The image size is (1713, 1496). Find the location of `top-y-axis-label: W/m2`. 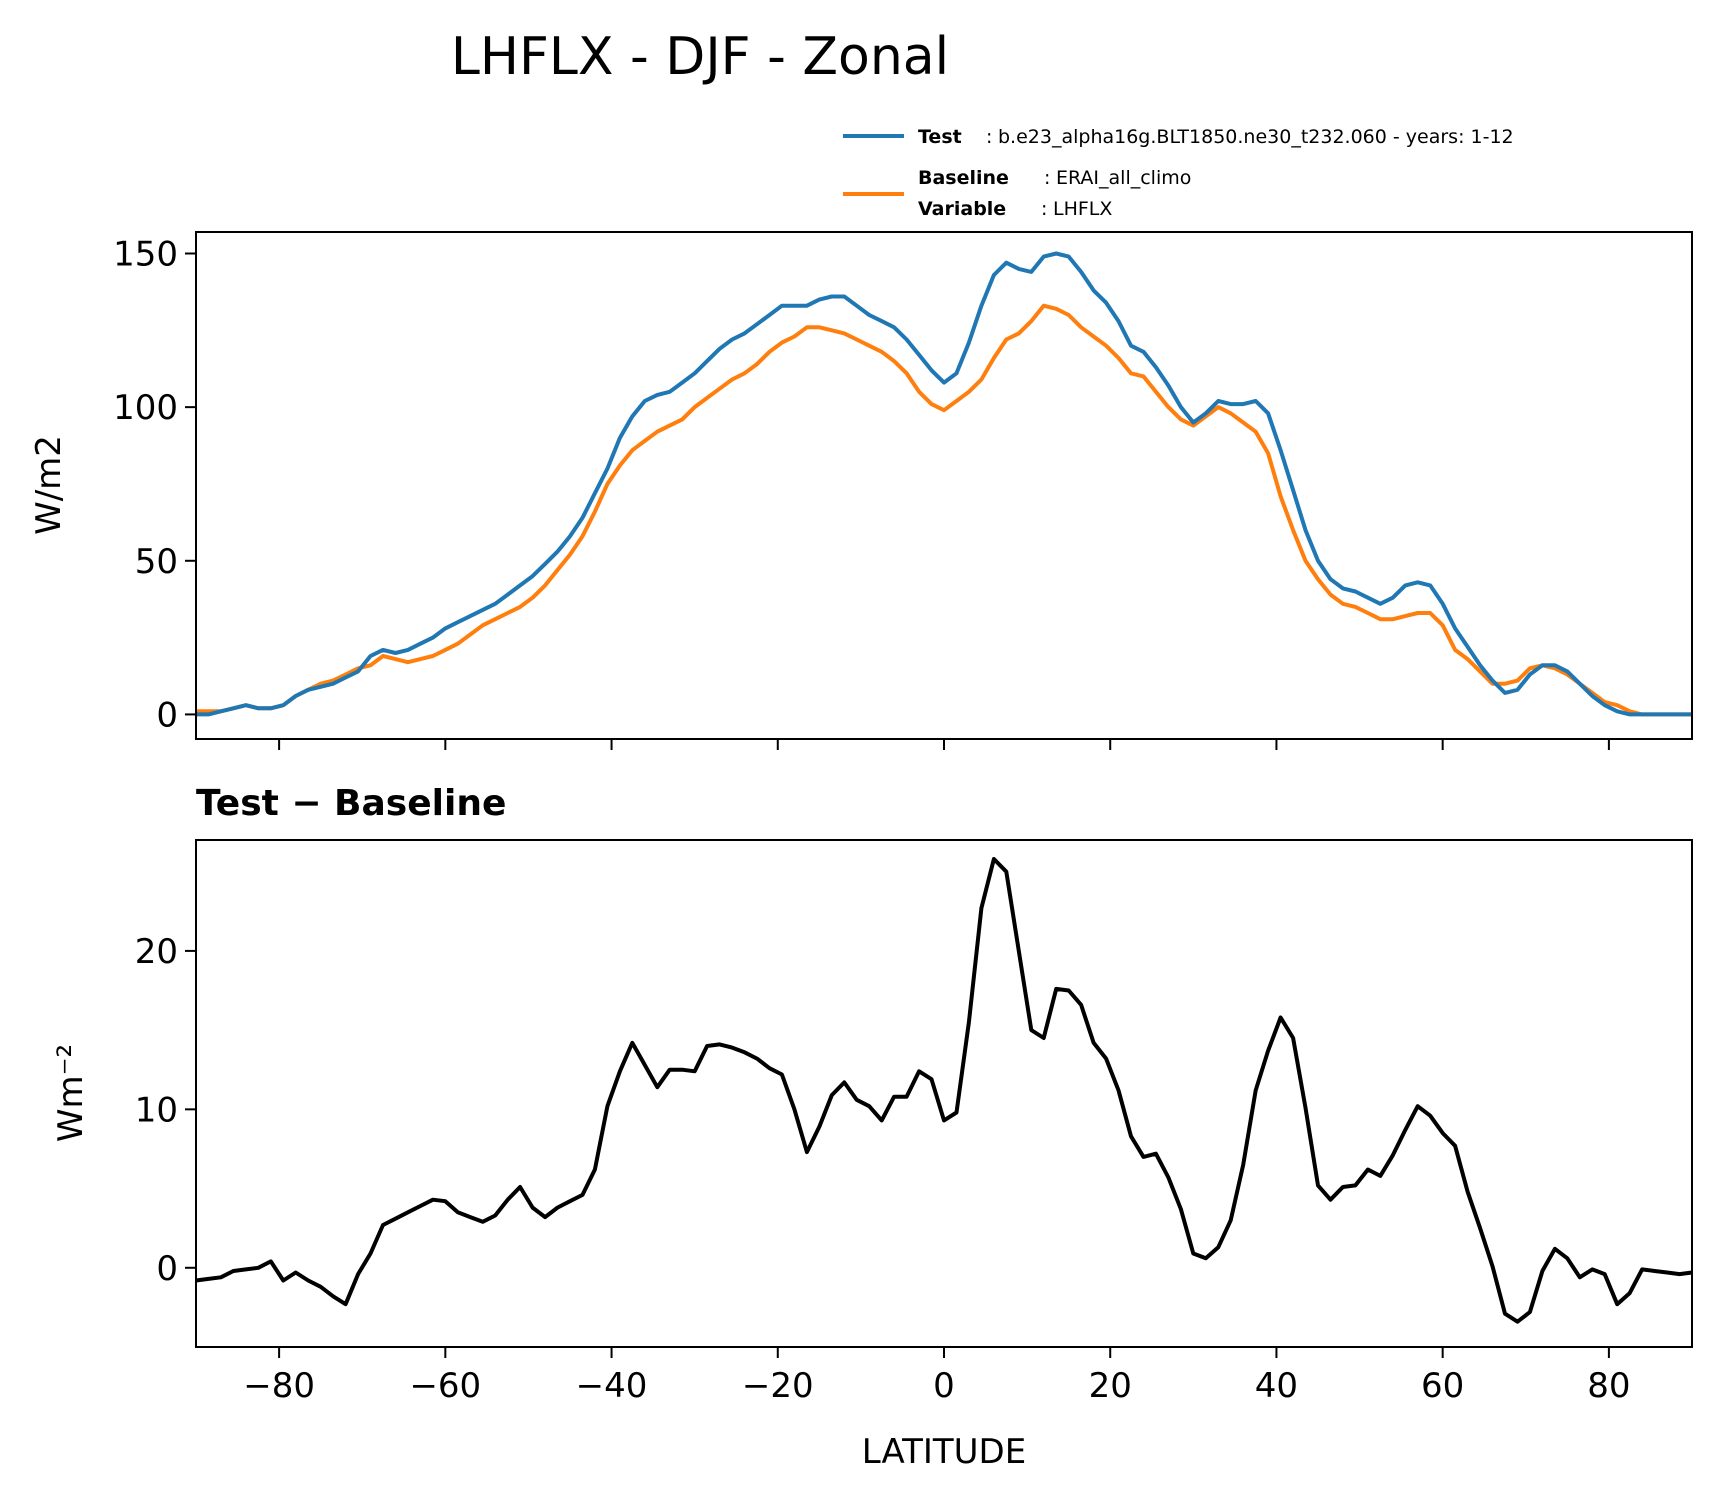

top-y-axis-label: W/m2 is located at coordinates (49, 485).